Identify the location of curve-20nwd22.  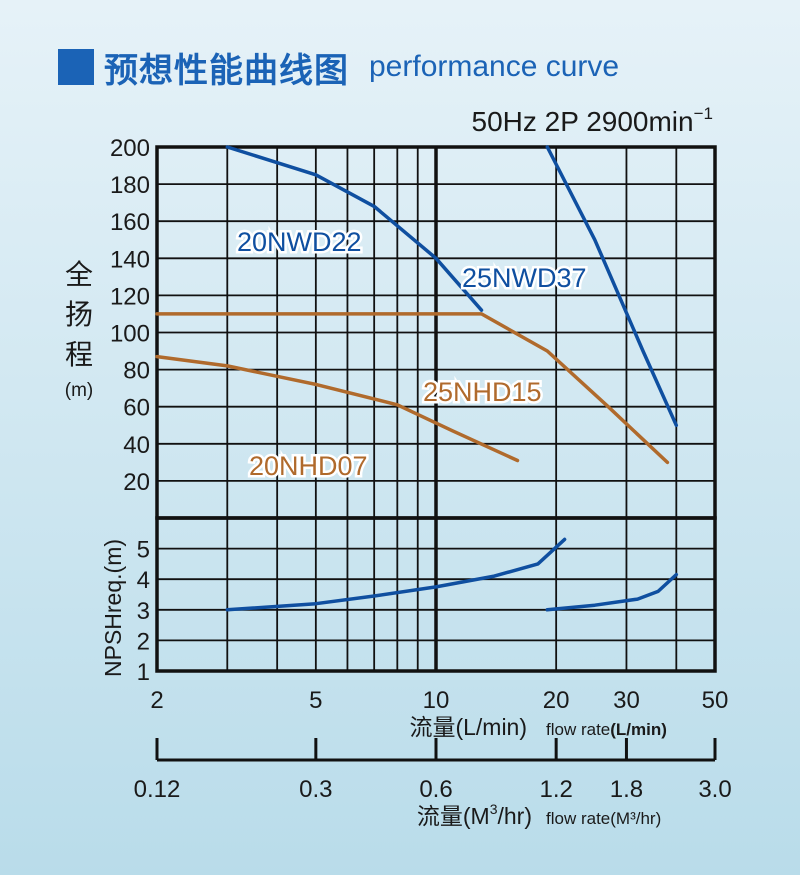
(354, 228).